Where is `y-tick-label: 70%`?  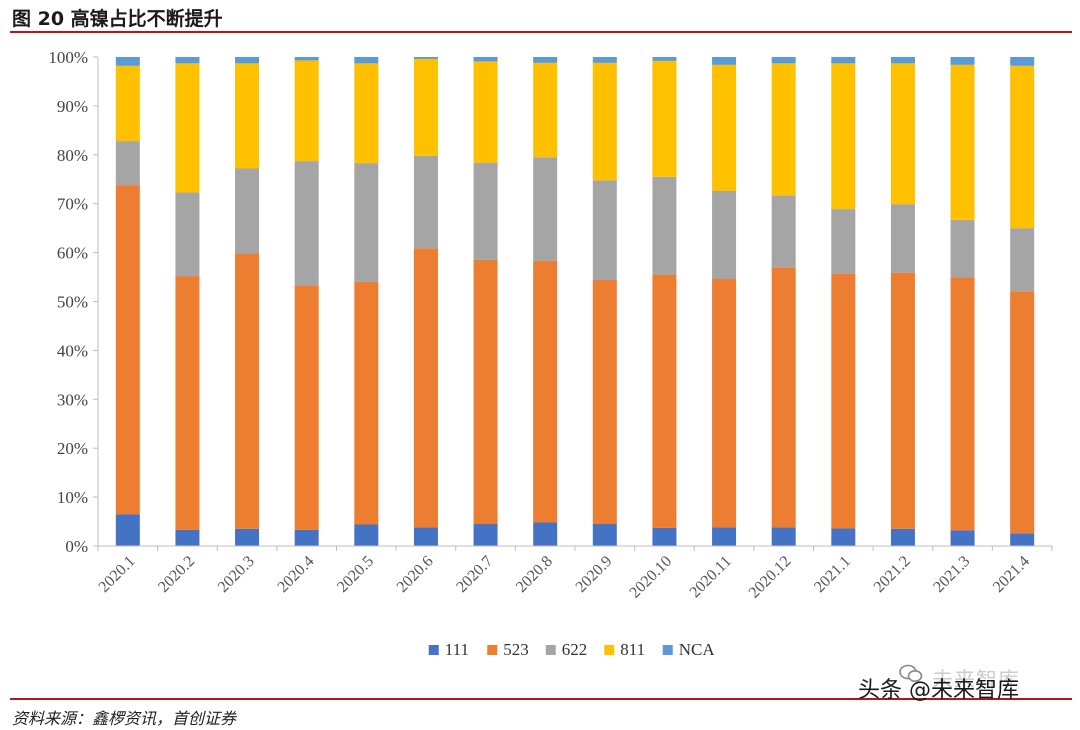 y-tick-label: 70% is located at coordinates (72, 204).